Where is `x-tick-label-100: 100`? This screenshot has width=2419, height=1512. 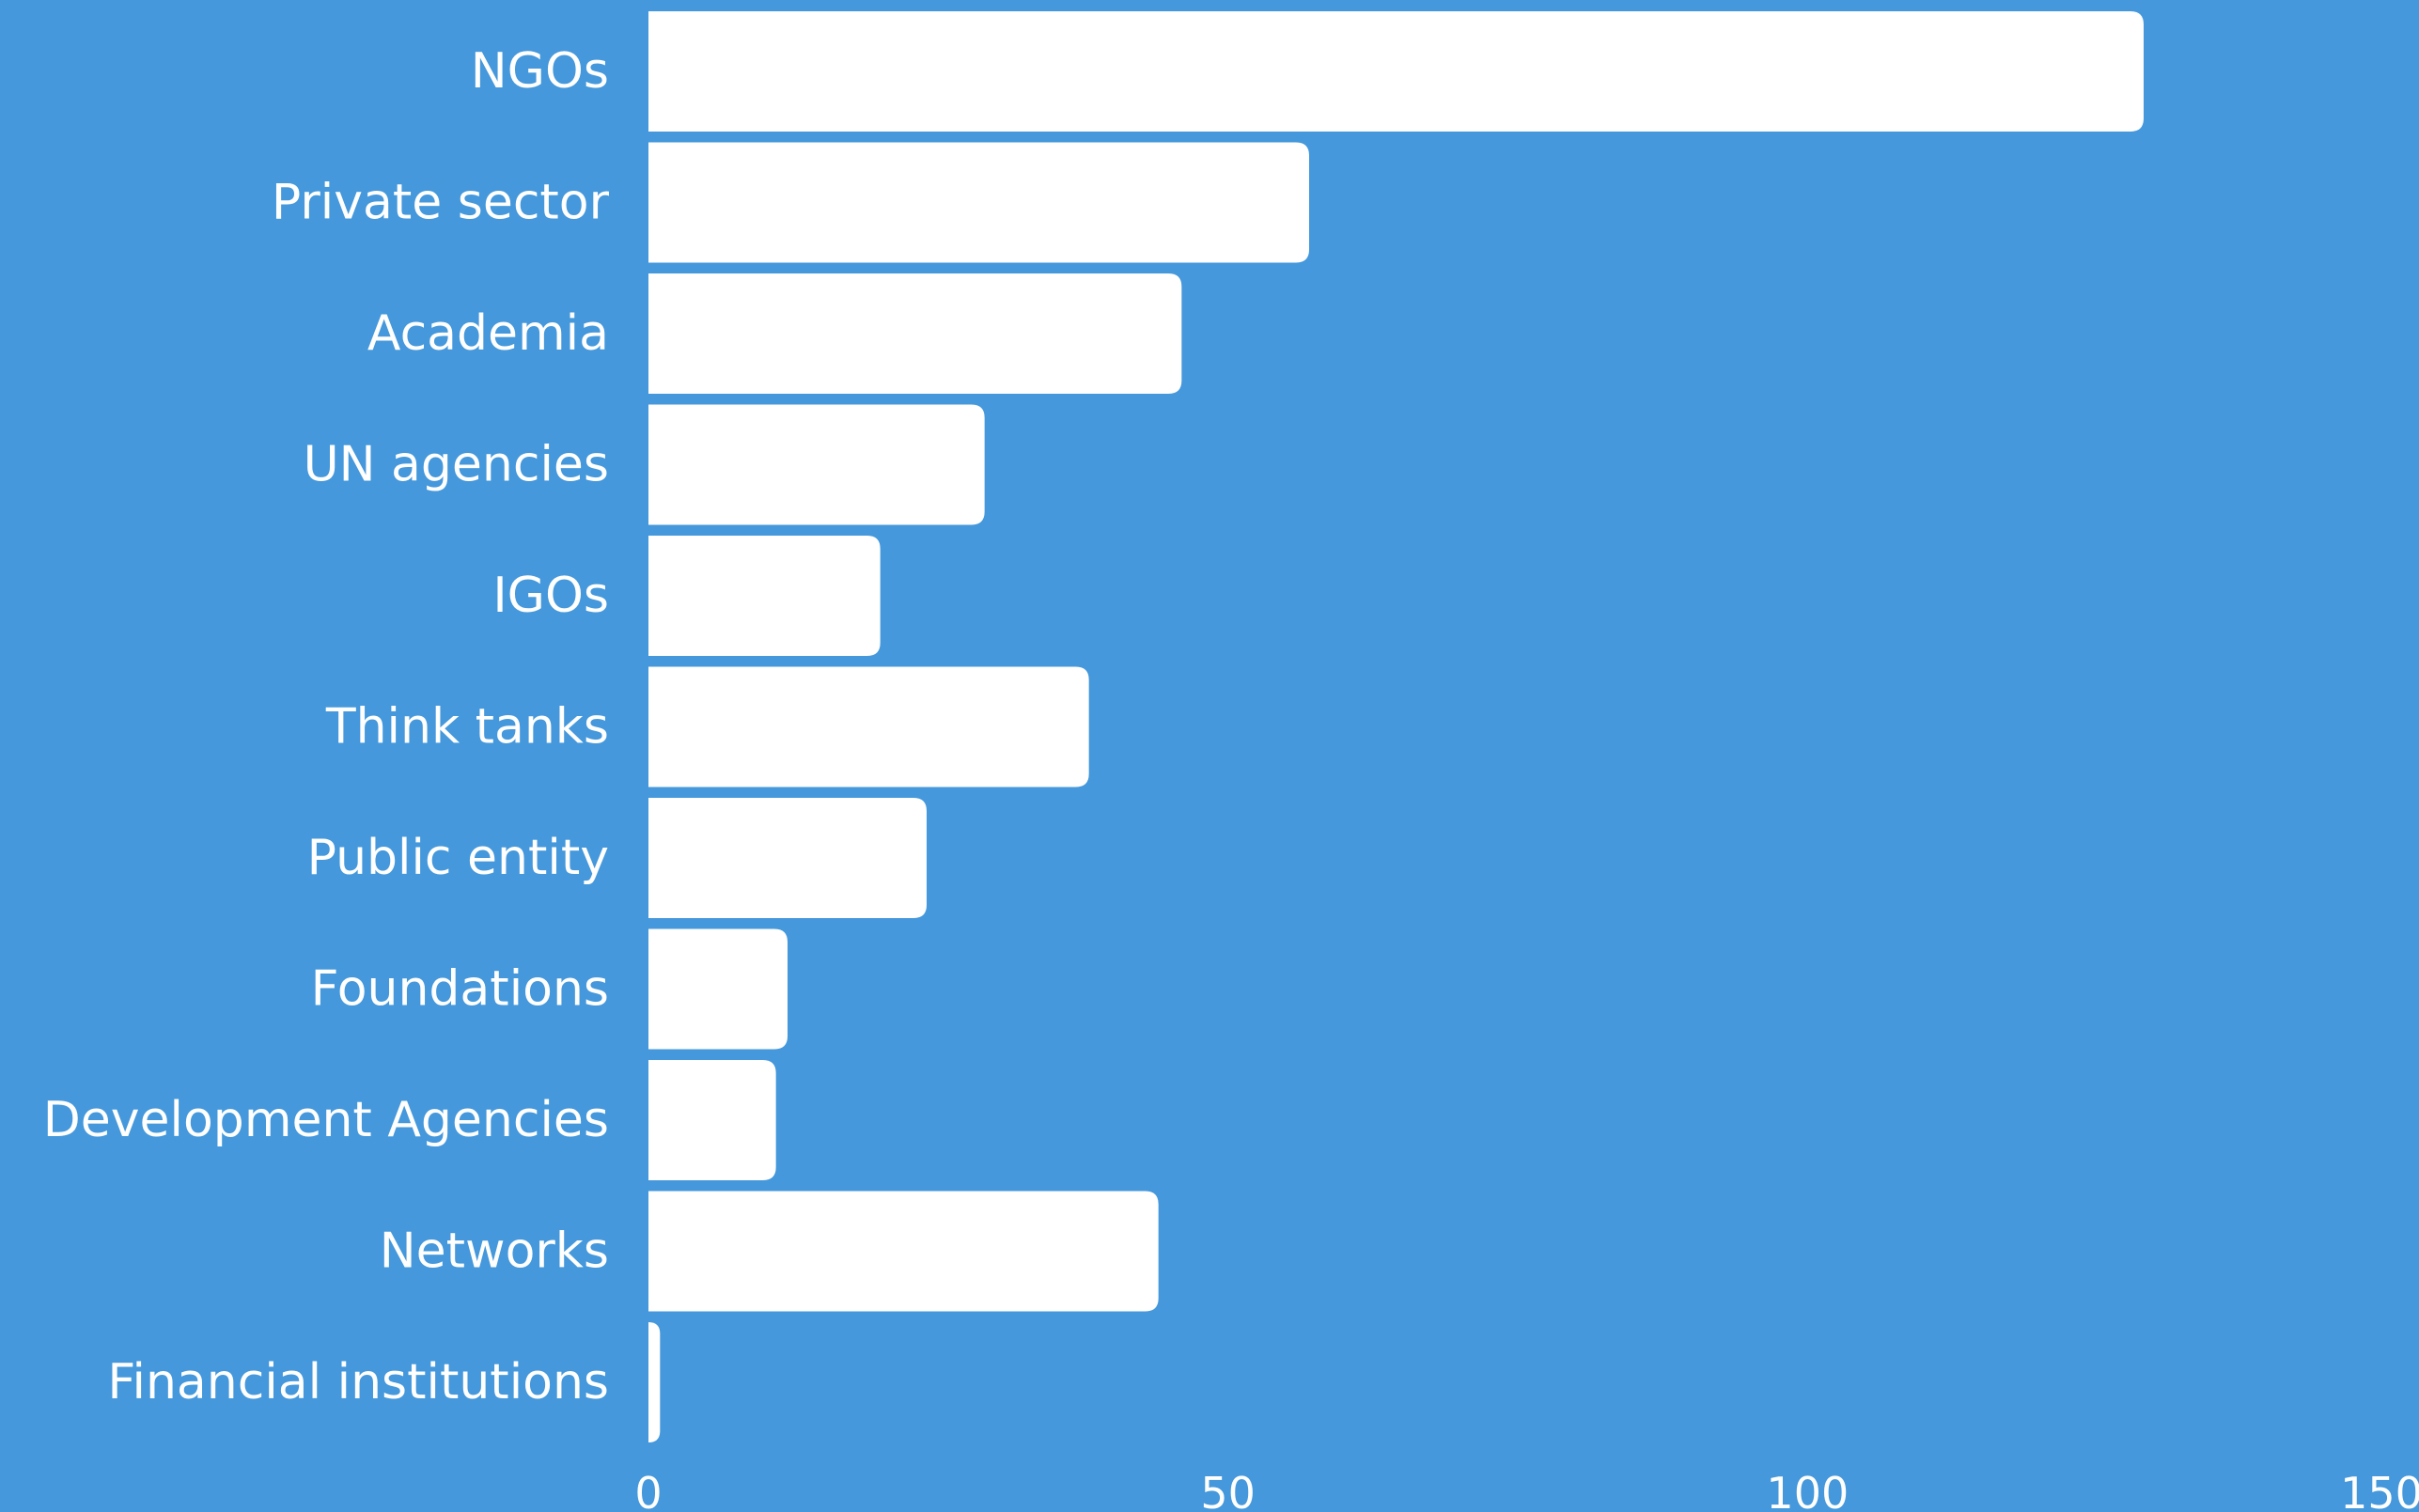
x-tick-label-100: 100 is located at coordinates (1807, 1490).